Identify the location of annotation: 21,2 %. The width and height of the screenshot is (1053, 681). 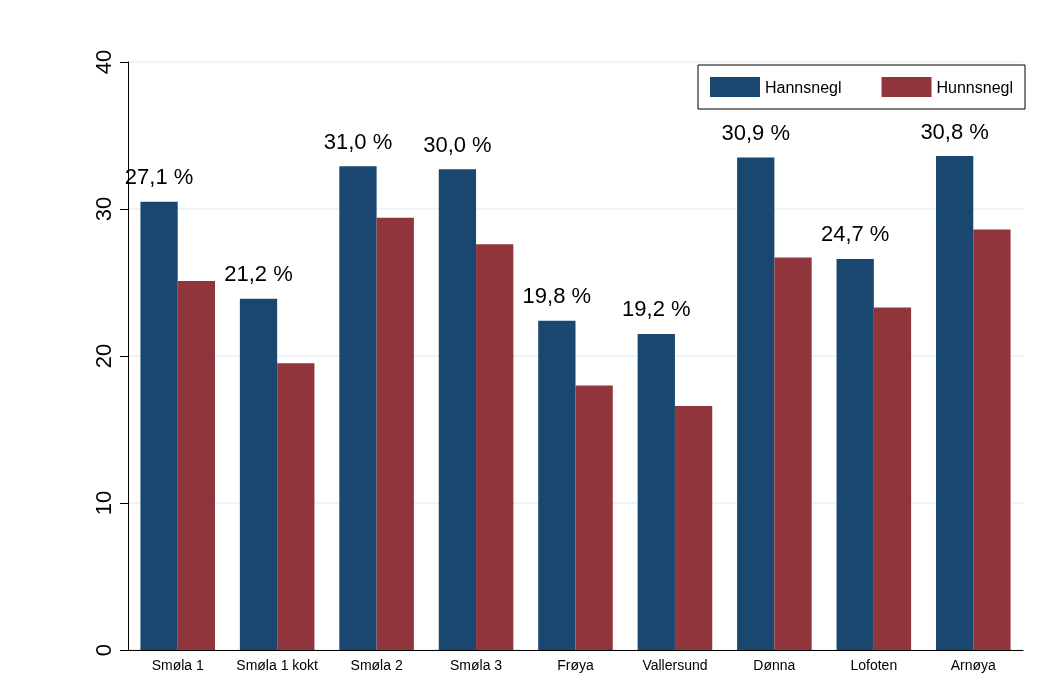
(258, 274).